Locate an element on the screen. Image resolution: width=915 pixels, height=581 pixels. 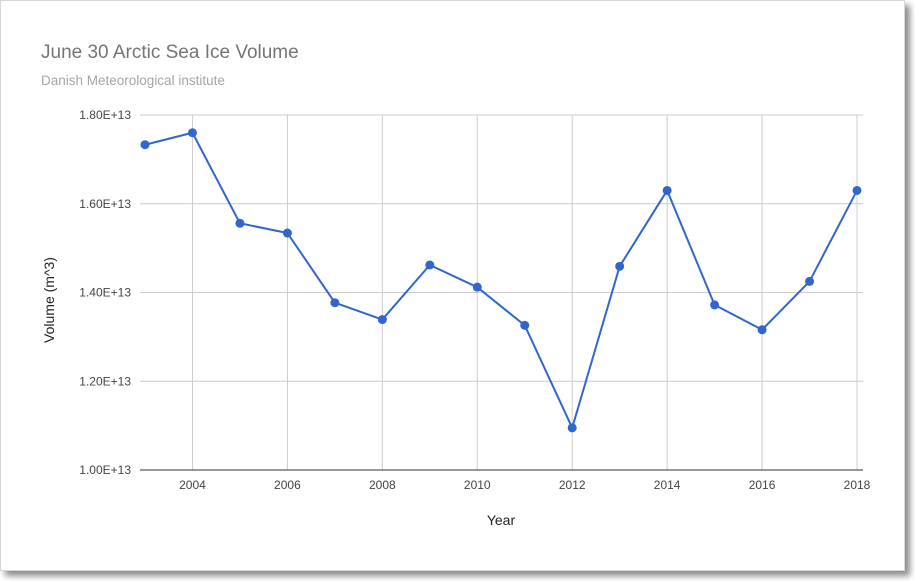
x-tick-label: 2004 is located at coordinates (192, 485).